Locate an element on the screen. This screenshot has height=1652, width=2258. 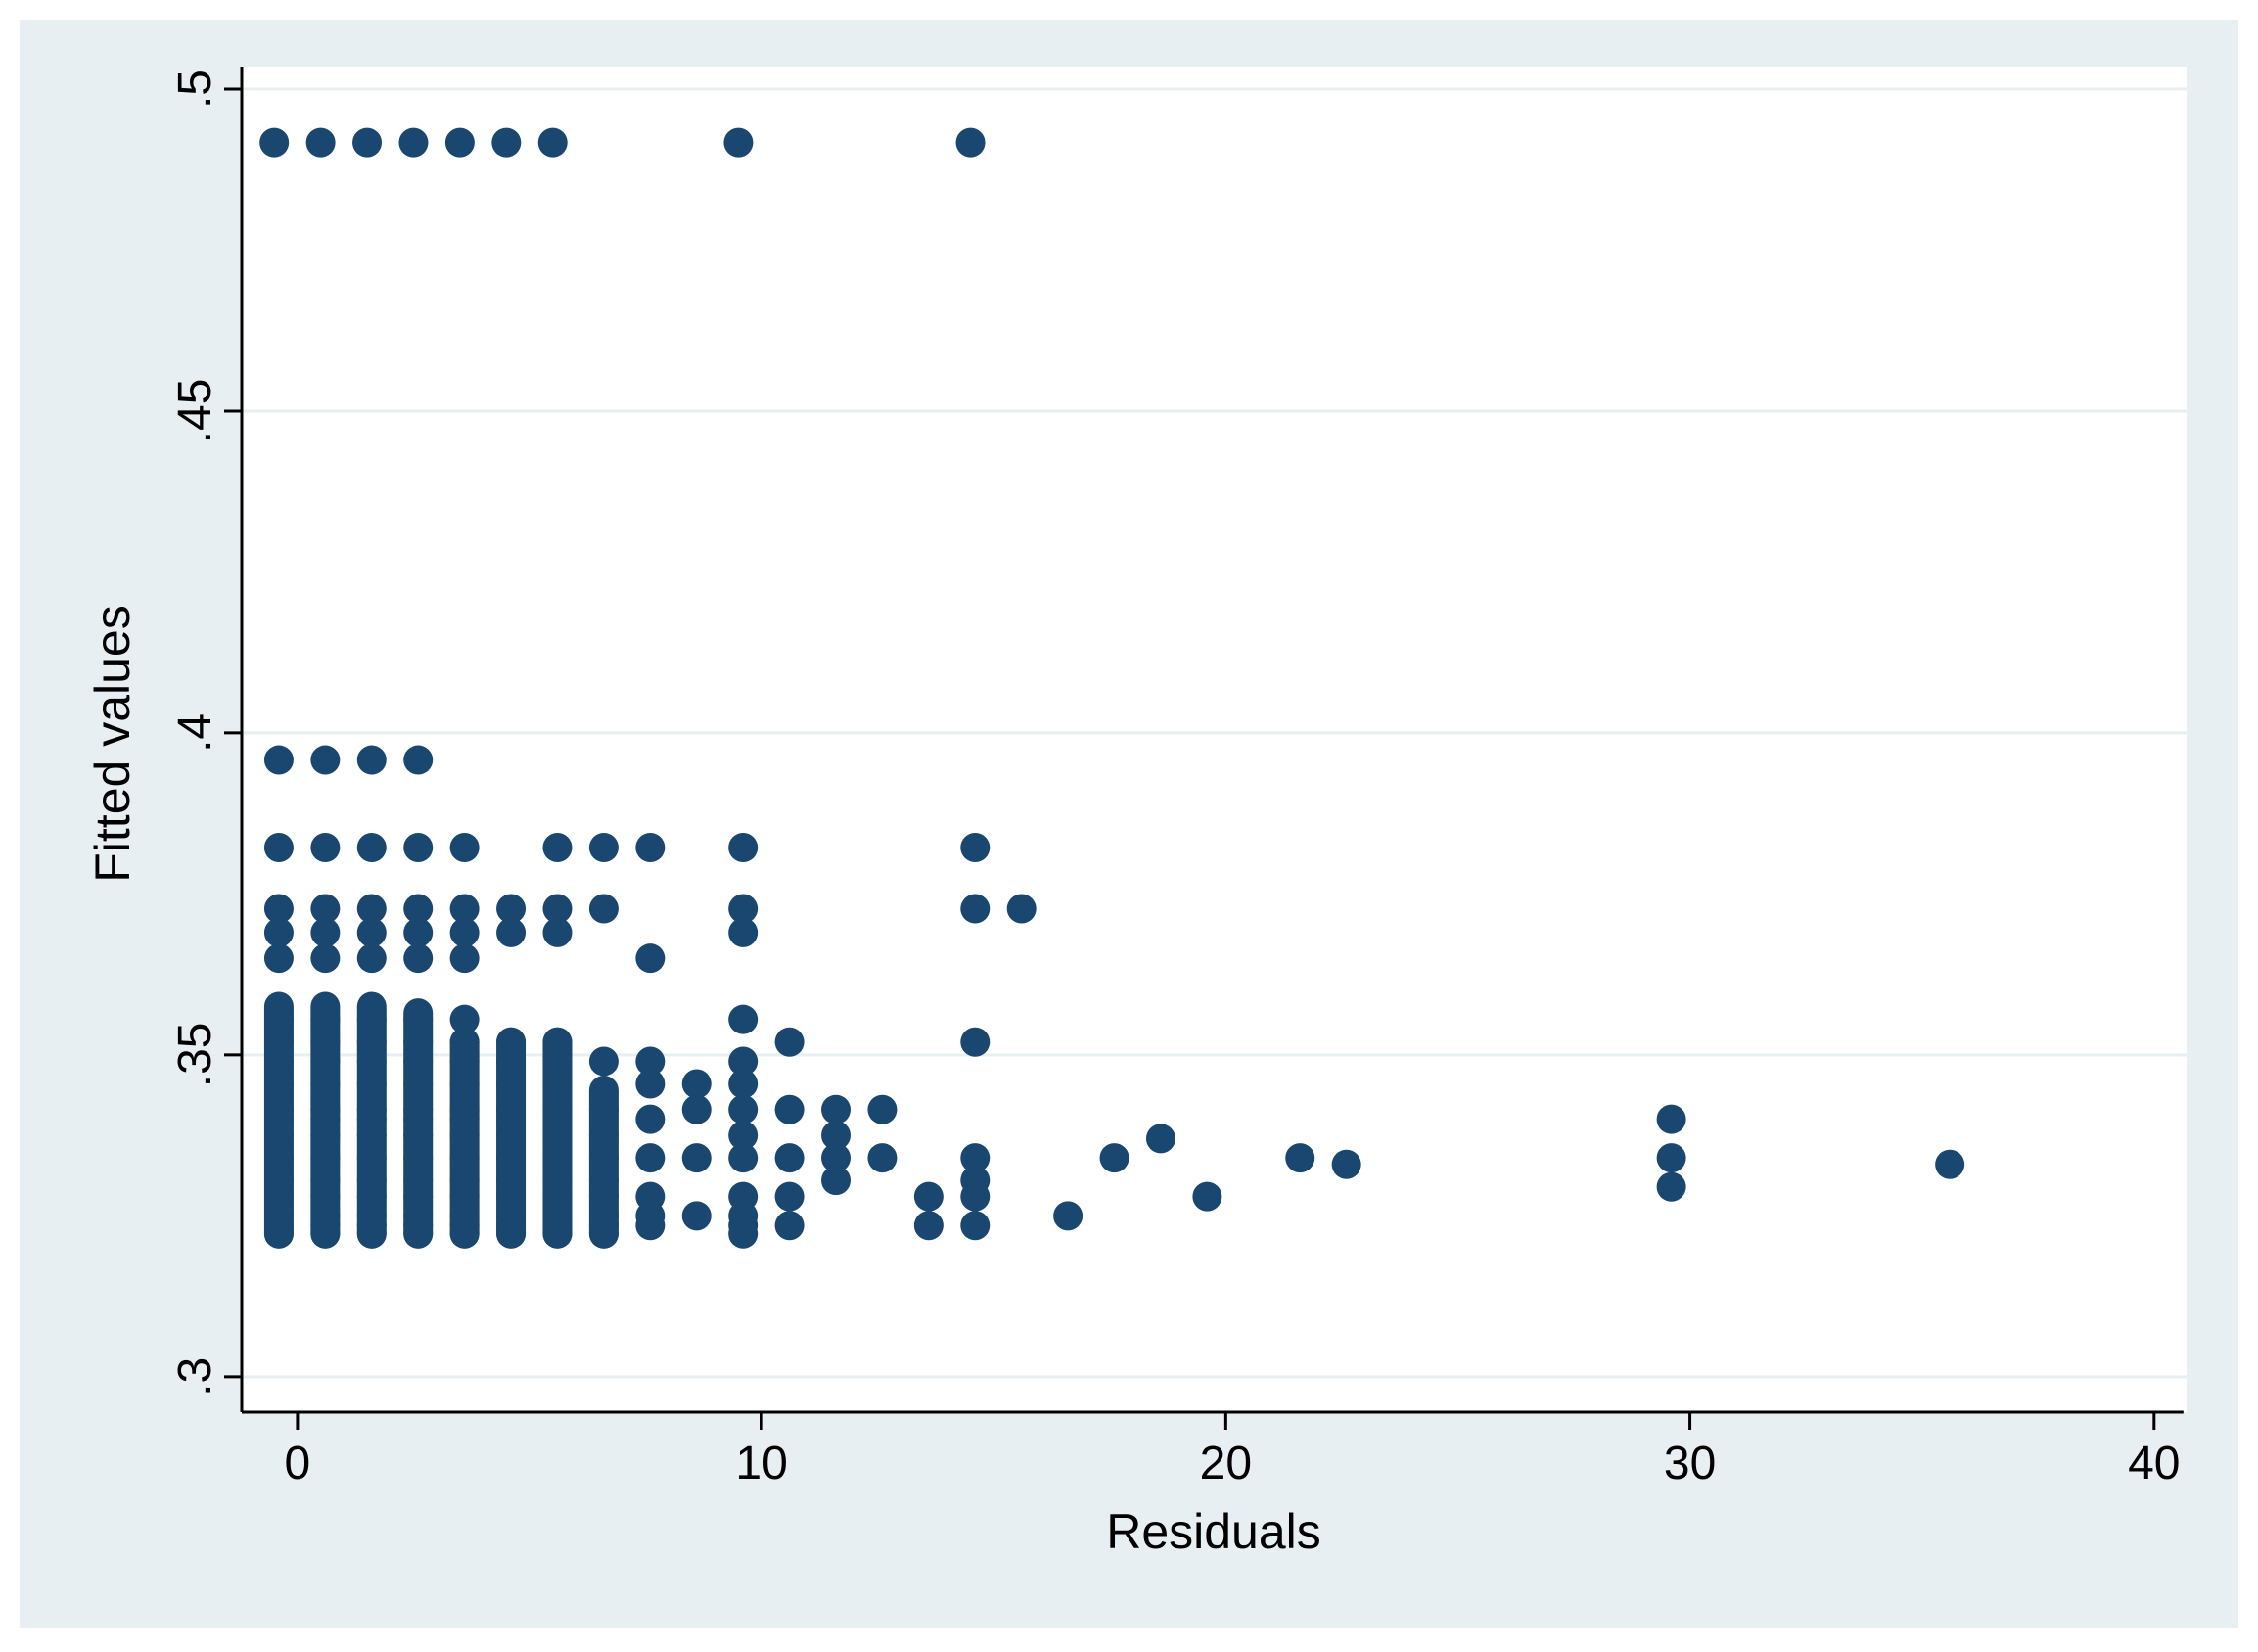
x-tick-label: 10 is located at coordinates (761, 1464).